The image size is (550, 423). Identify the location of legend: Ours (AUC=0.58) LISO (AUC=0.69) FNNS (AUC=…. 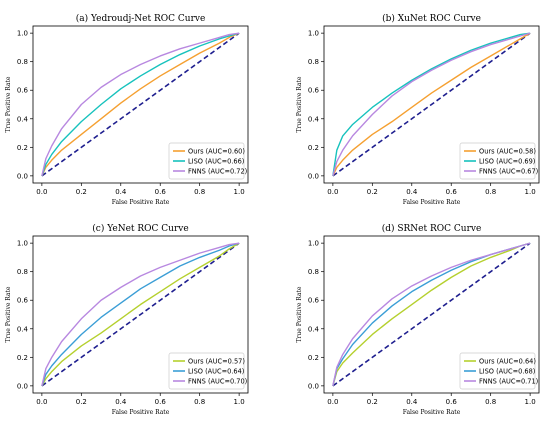
(498, 161).